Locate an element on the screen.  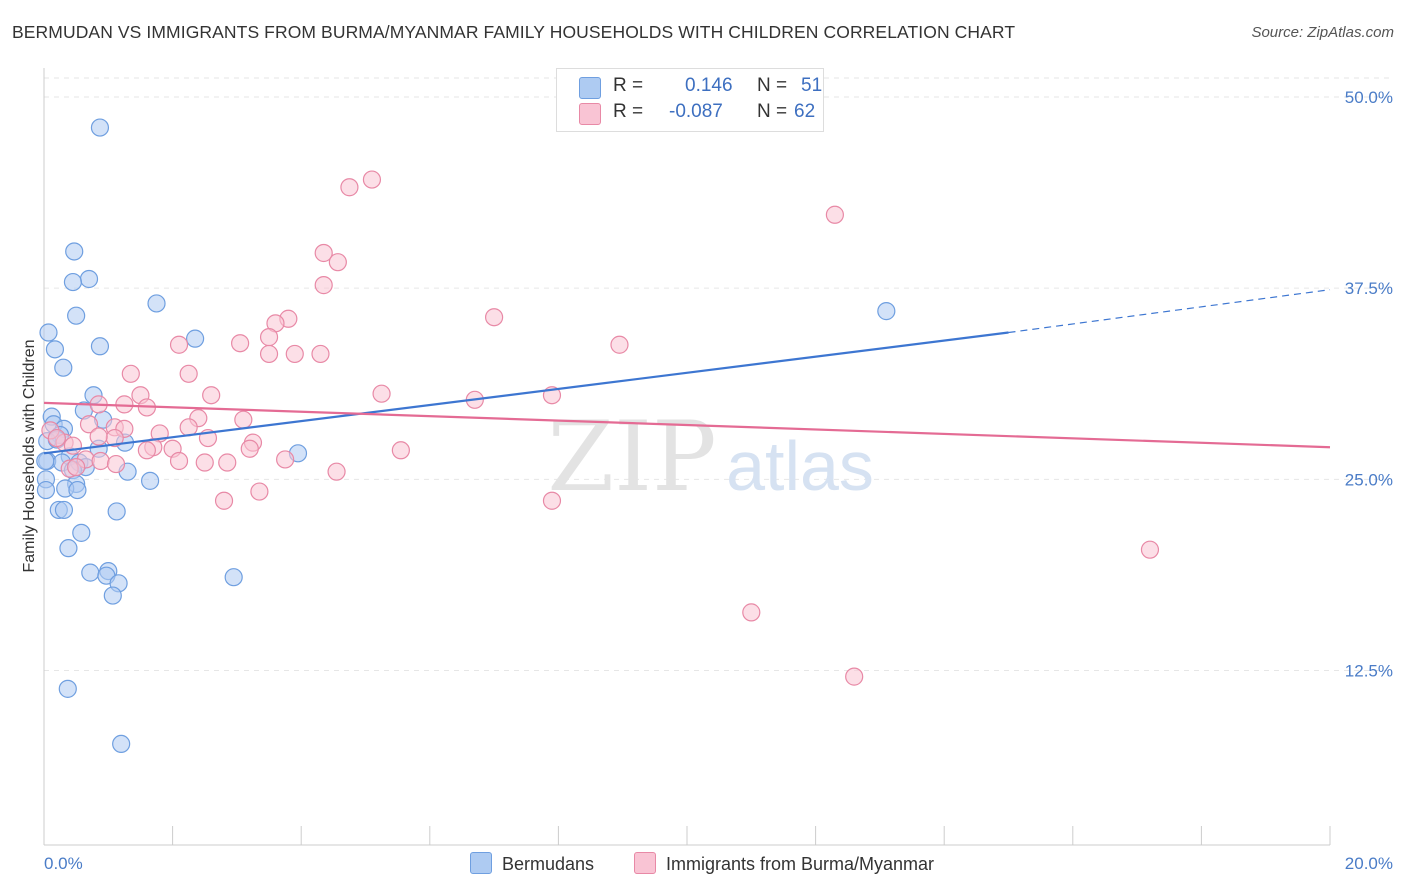
bermudan-trend-line is located at coordinates (526, 393).